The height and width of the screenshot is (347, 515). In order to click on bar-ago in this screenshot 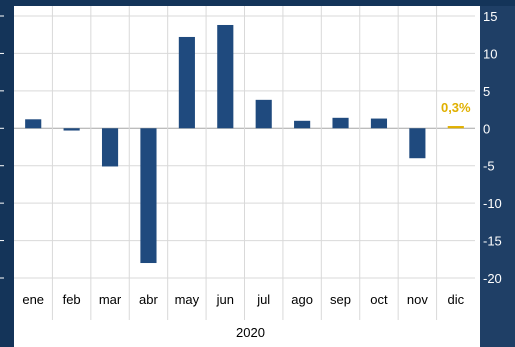, I will do `click(302, 124)`.